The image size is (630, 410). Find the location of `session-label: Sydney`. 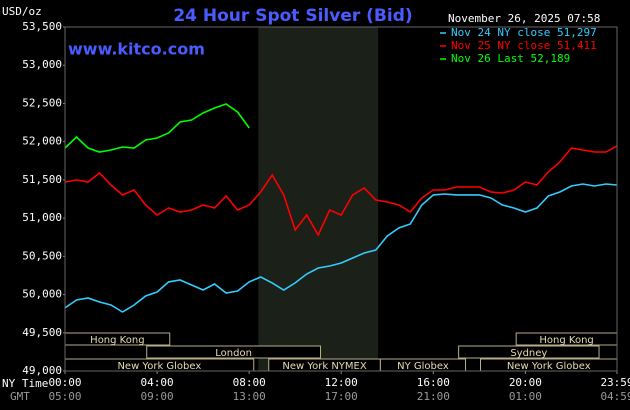

session-label: Sydney is located at coordinates (528, 353).